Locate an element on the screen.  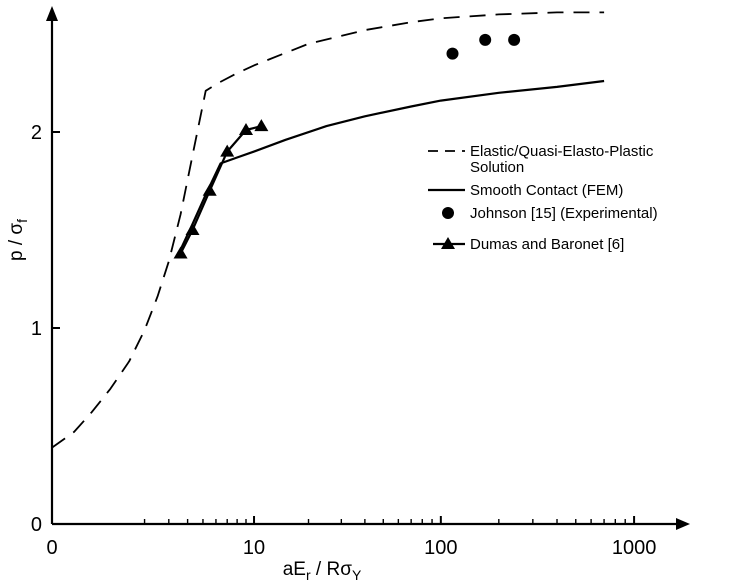
series-2-legend-label: Johnson [15] (Experimental) is located at coordinates (564, 213).